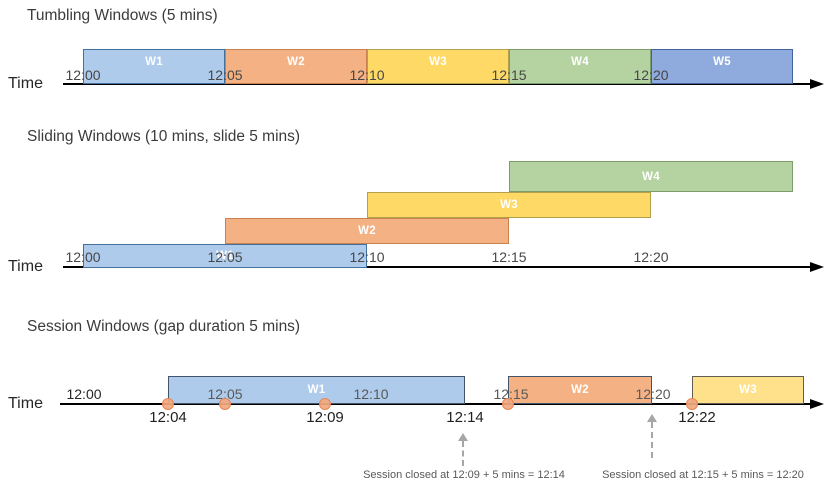 The height and width of the screenshot is (498, 829). What do you see at coordinates (83, 75) in the screenshot?
I see `tumbling-tick-12-00: 12:00` at bounding box center [83, 75].